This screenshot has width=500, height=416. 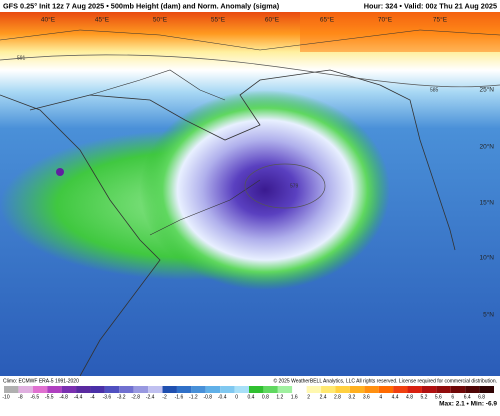 What do you see at coordinates (467, 397) in the screenshot?
I see `colorbar-label: 6.4` at bounding box center [467, 397].